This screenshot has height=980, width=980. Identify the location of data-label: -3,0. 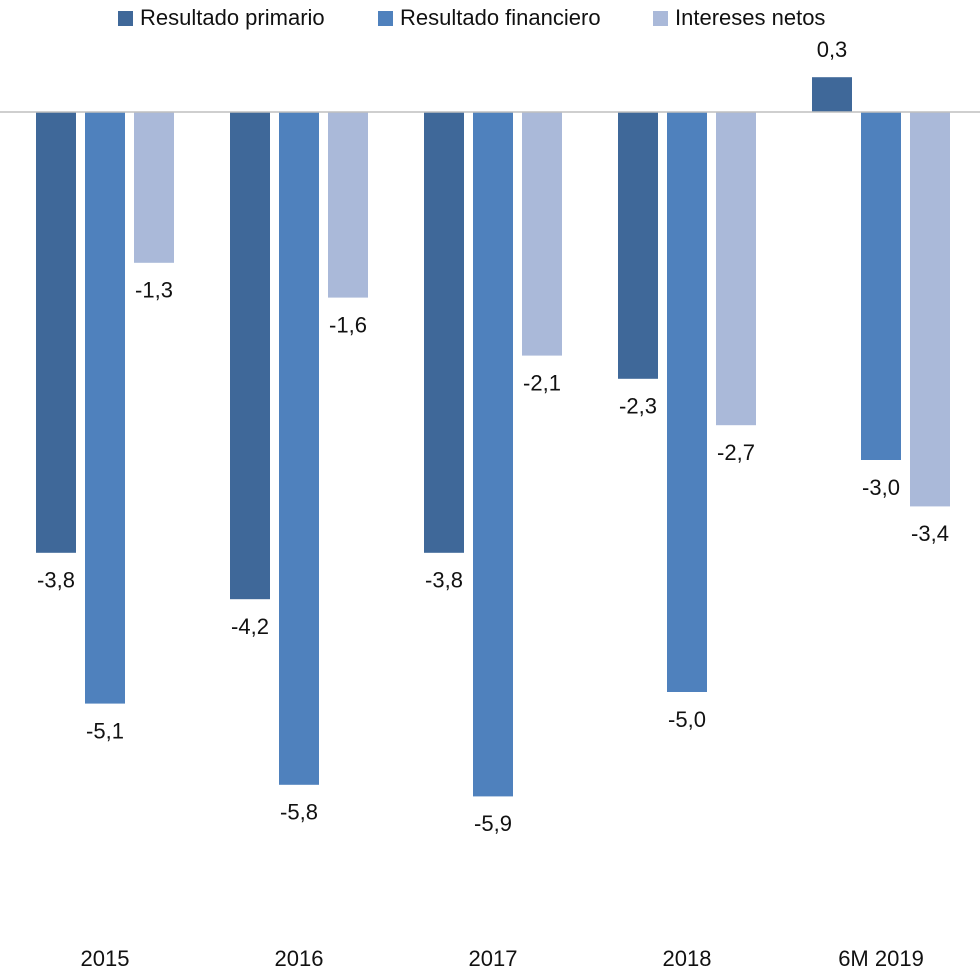
(881, 487).